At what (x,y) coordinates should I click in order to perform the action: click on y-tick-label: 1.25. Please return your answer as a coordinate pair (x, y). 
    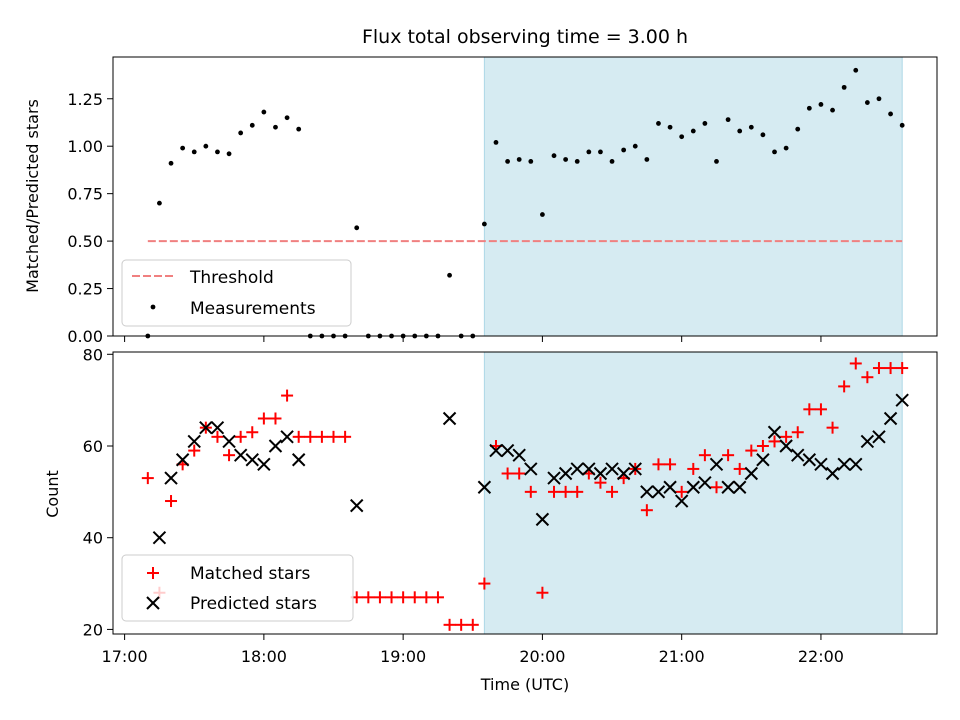
    Looking at the image, I should click on (85, 99).